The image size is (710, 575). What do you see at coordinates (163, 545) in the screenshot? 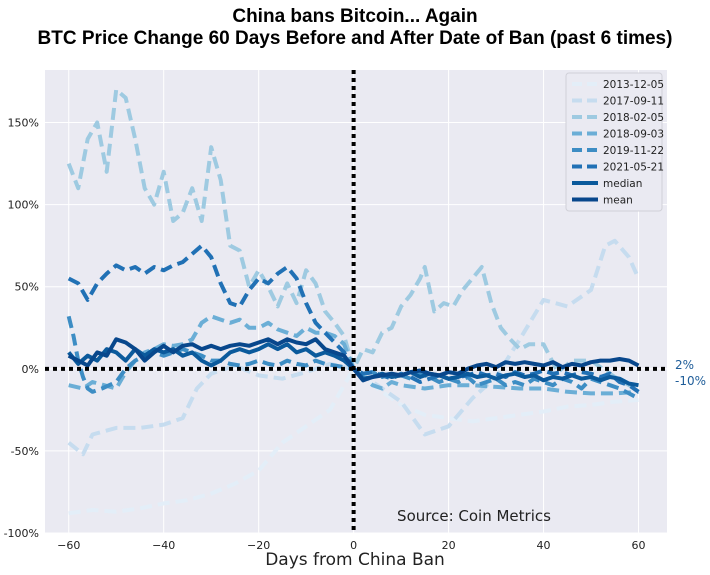
I see `x-tick-label: −40` at bounding box center [163, 545].